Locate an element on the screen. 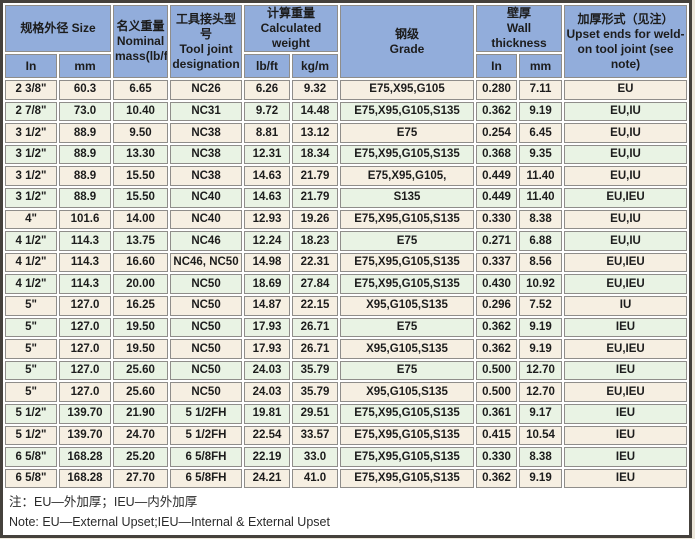 Image resolution: width=695 pixels, height=539 pixels. table-cell: 22.54 is located at coordinates (267, 435).